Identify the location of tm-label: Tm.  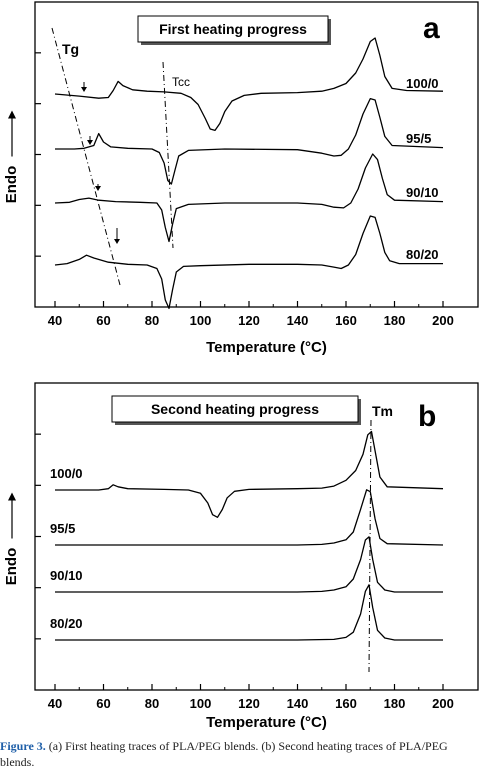
(382, 411).